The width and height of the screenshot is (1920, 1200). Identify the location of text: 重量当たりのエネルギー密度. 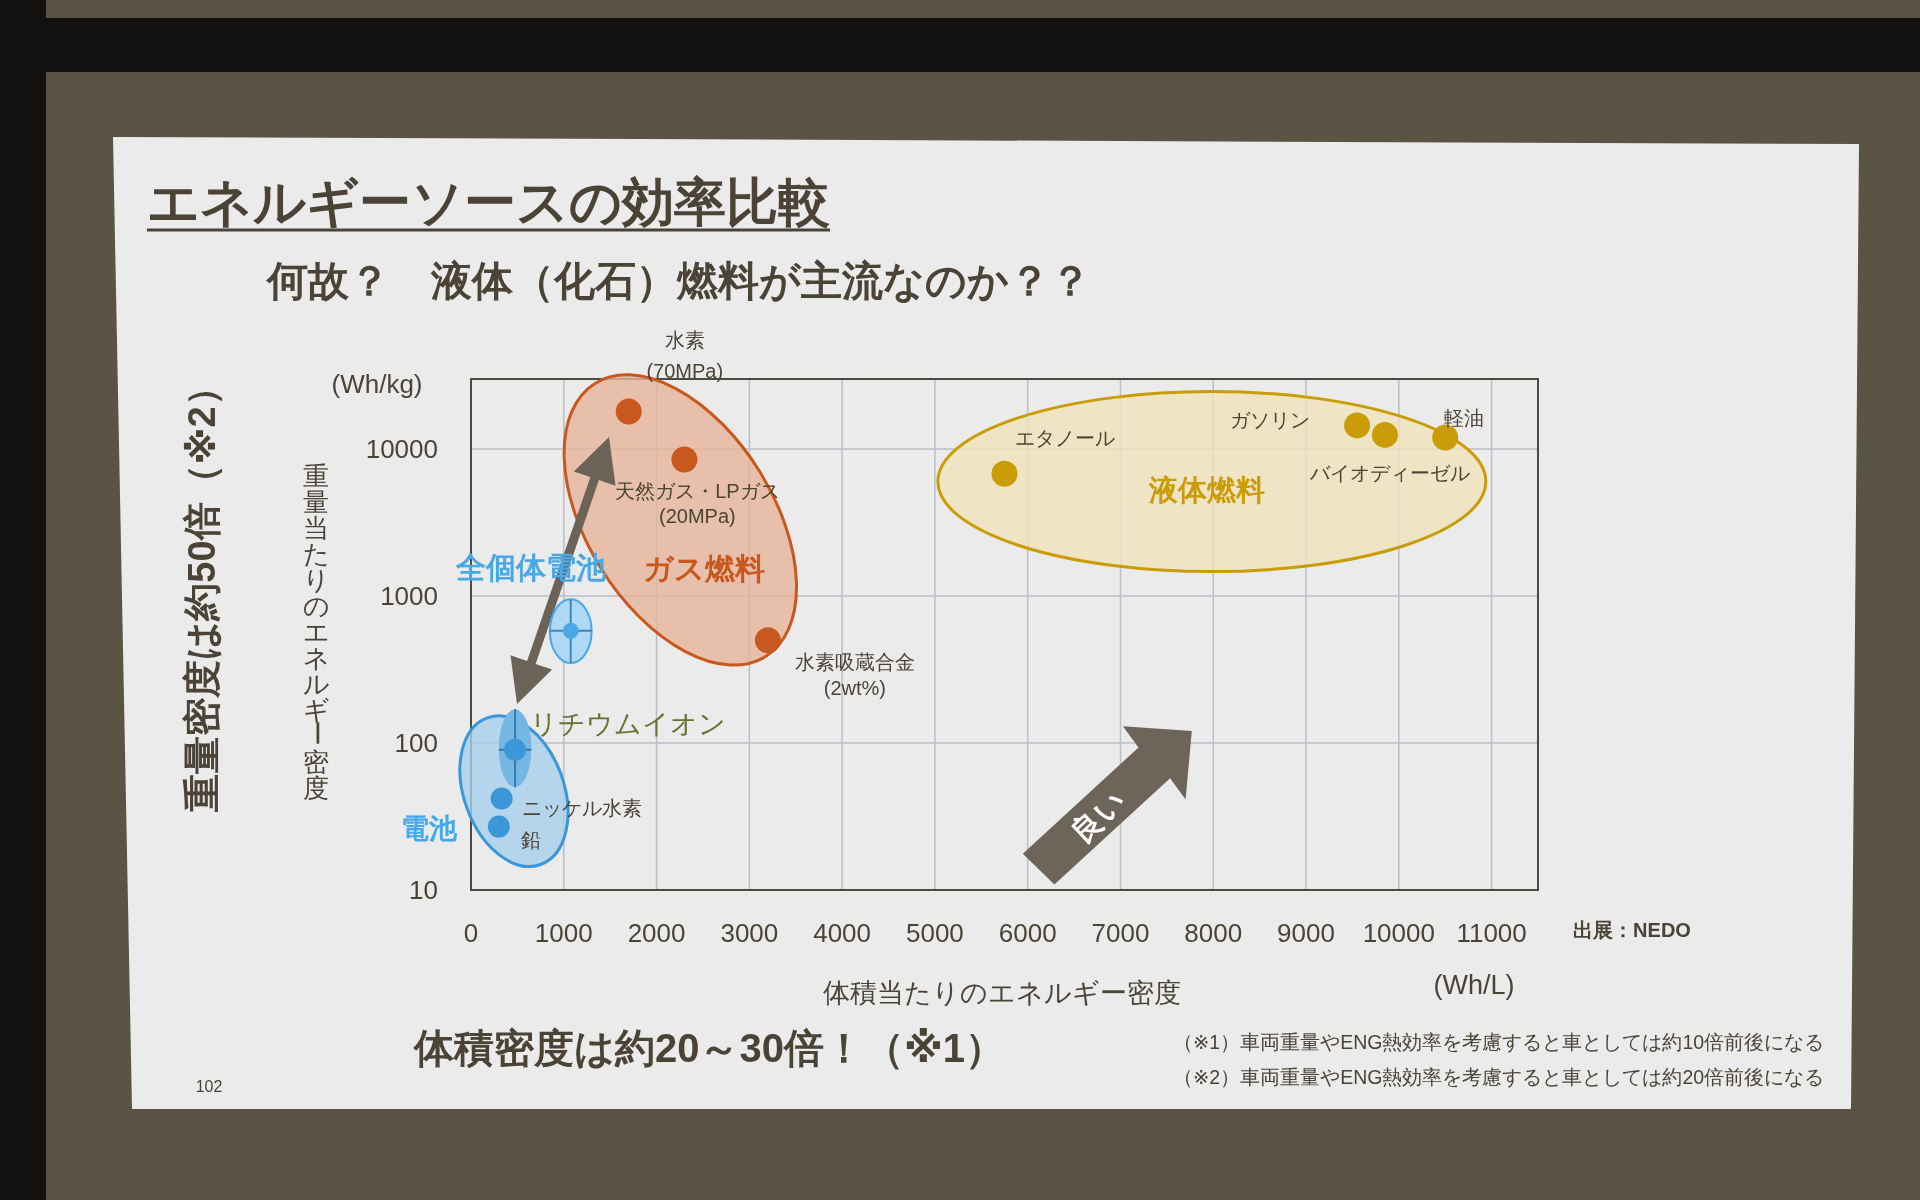
(316, 632).